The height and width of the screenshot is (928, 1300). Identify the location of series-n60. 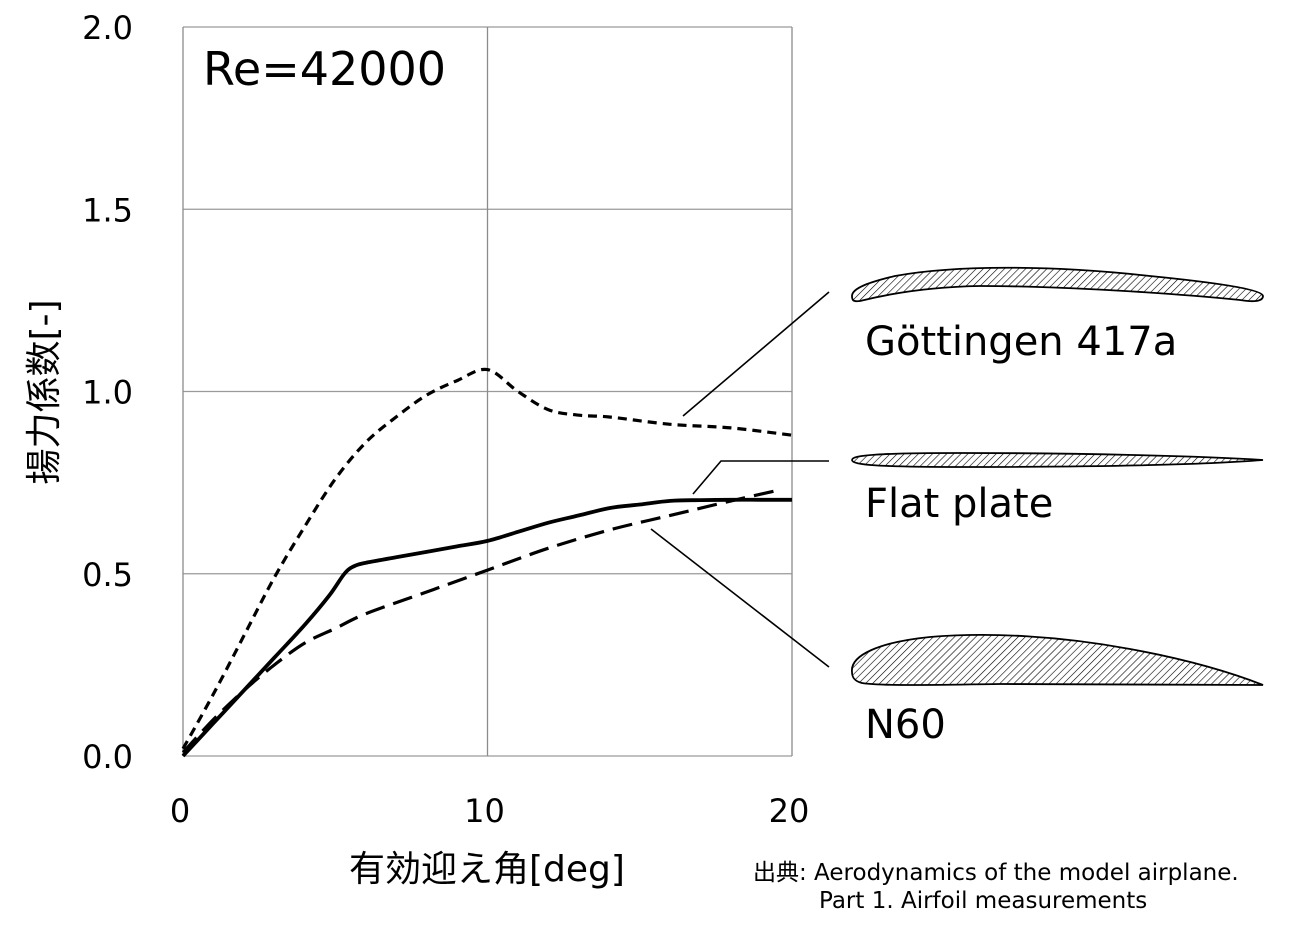
(481, 621).